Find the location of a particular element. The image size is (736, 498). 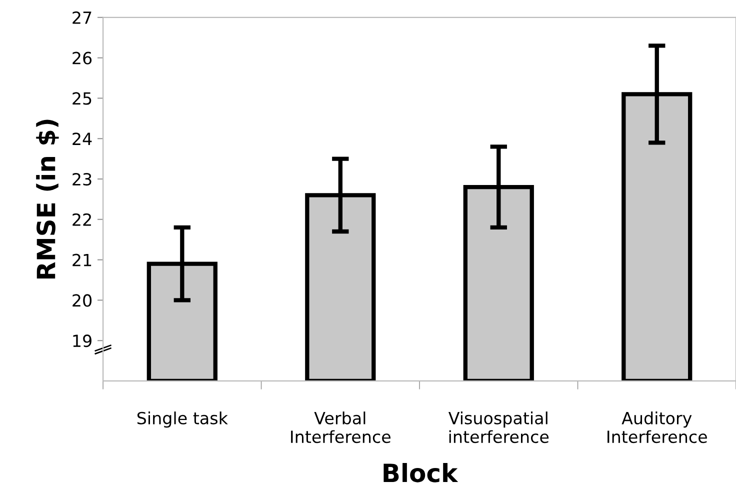

x-tick-label: Auditory Interference is located at coordinates (657, 428).